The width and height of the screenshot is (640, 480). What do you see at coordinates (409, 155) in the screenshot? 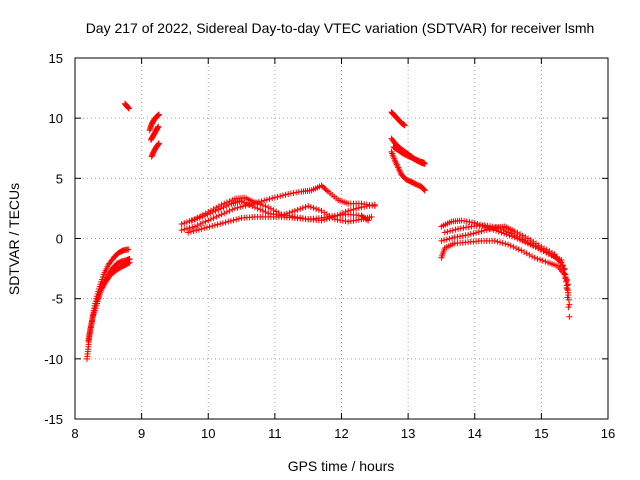
I see `series-late-d` at bounding box center [409, 155].